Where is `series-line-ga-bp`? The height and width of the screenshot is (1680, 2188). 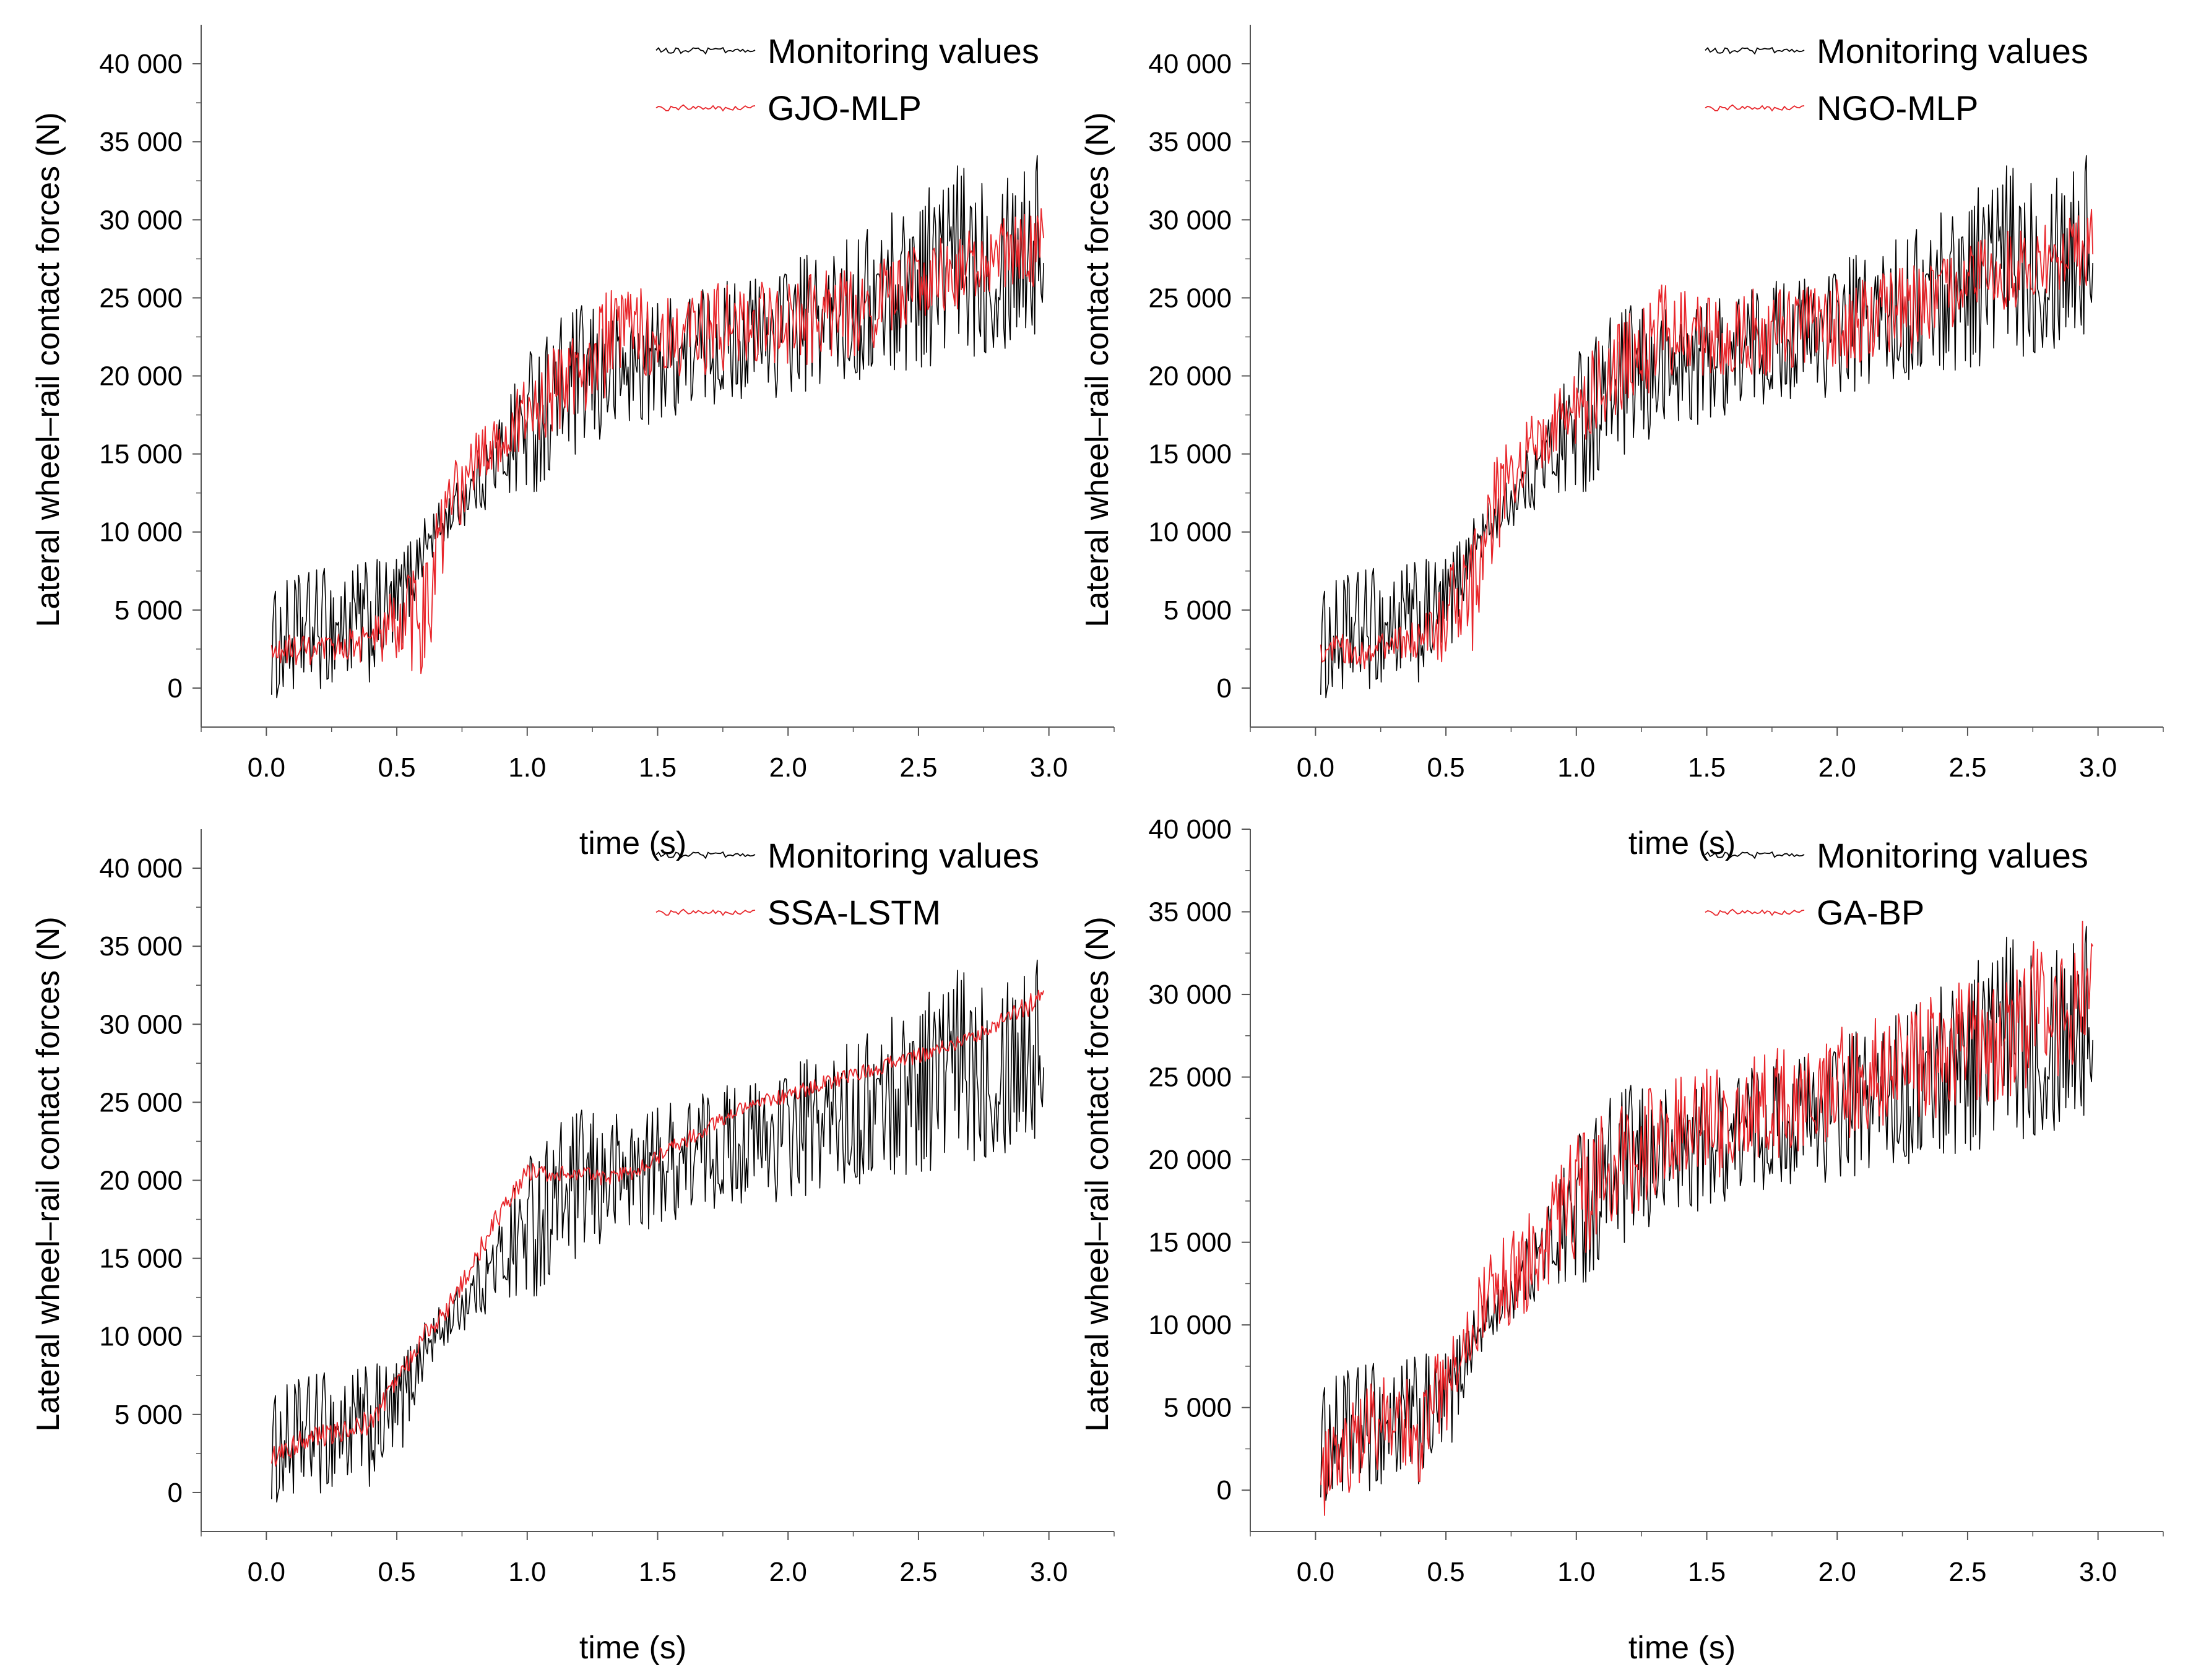
series-line-ga-bp is located at coordinates (1707, 1218).